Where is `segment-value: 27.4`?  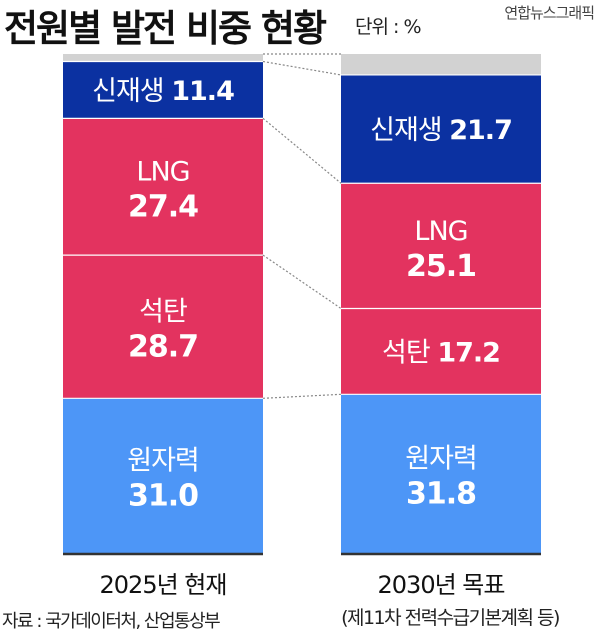
segment-value: 27.4 is located at coordinates (163, 207).